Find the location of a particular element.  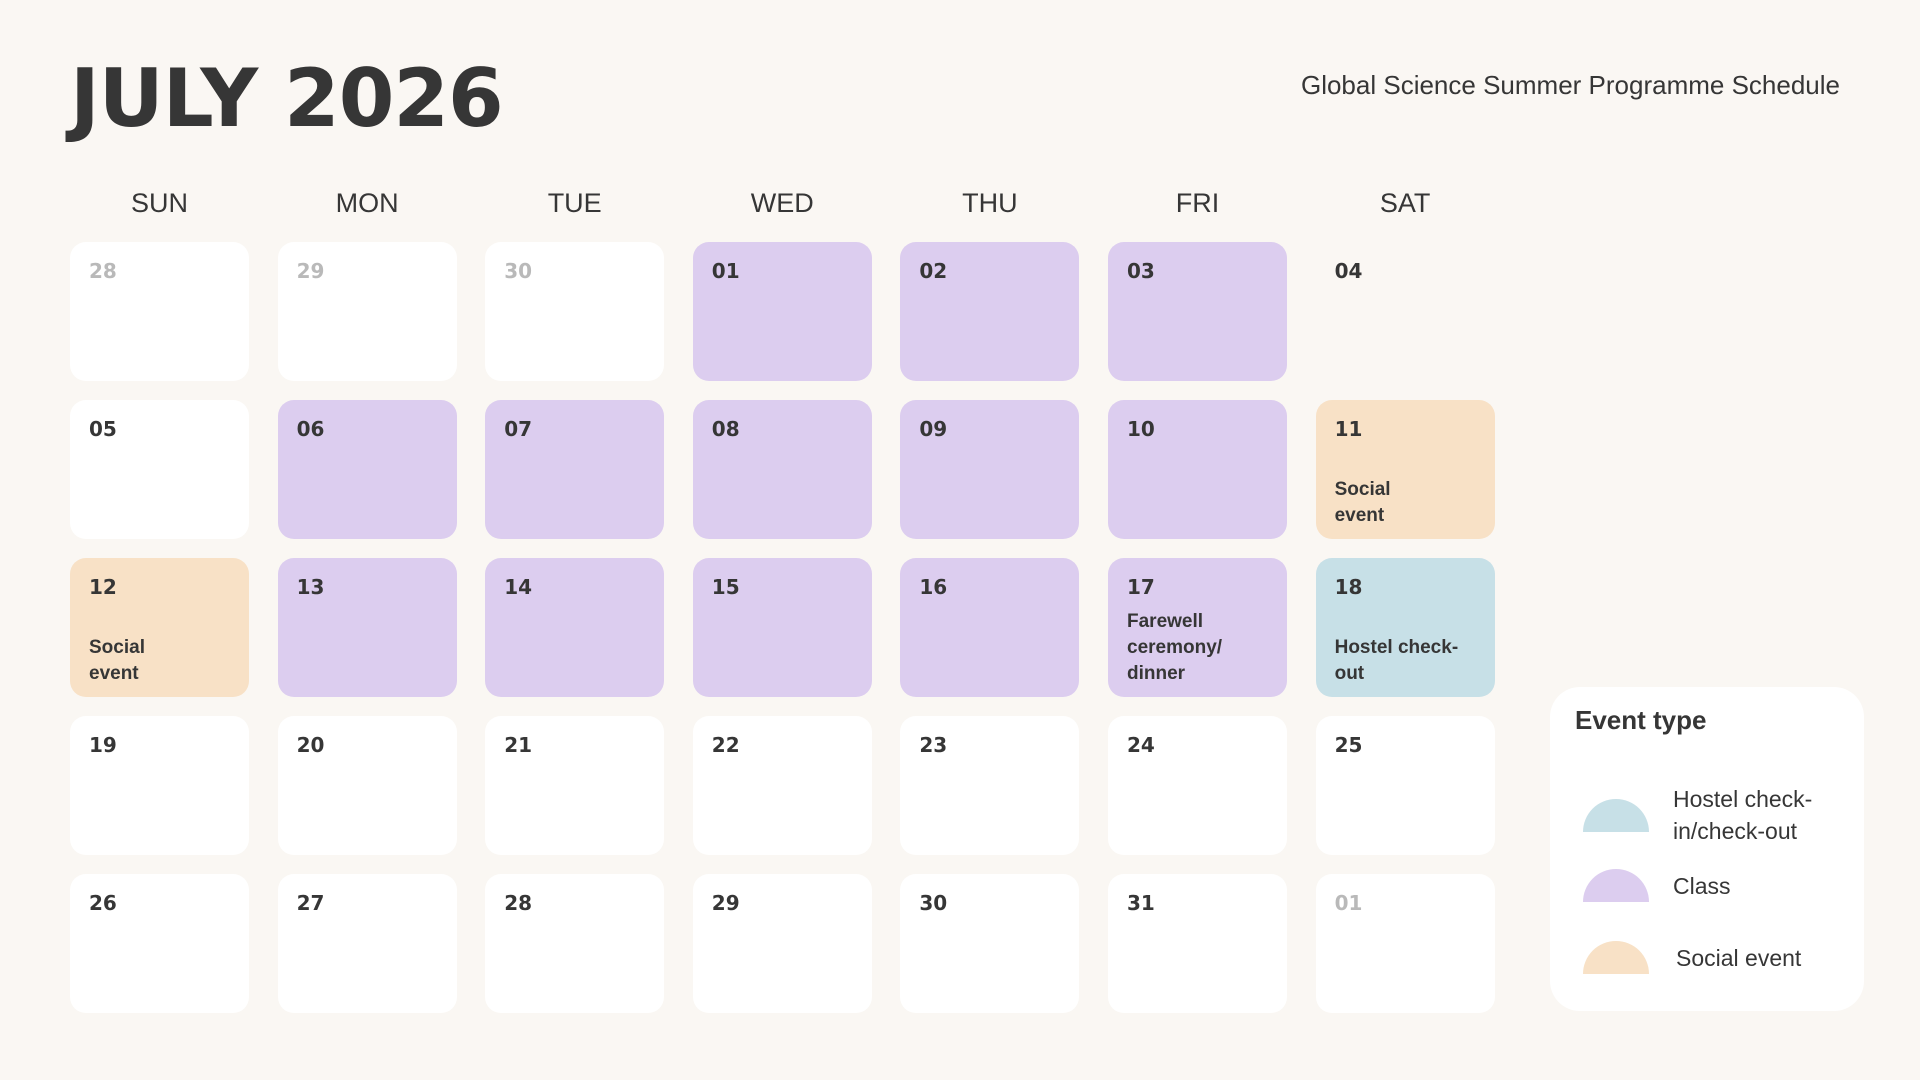

social-swatch-icon is located at coordinates (1616, 957).